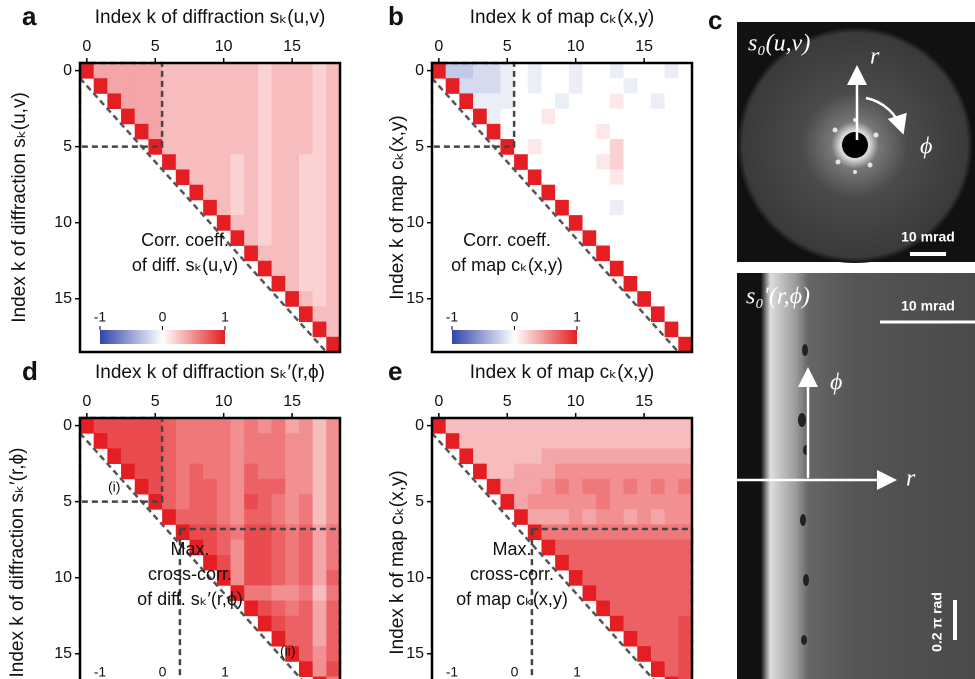  Describe the element at coordinates (511, 549) in the screenshot. I see `caption: Max.` at that location.